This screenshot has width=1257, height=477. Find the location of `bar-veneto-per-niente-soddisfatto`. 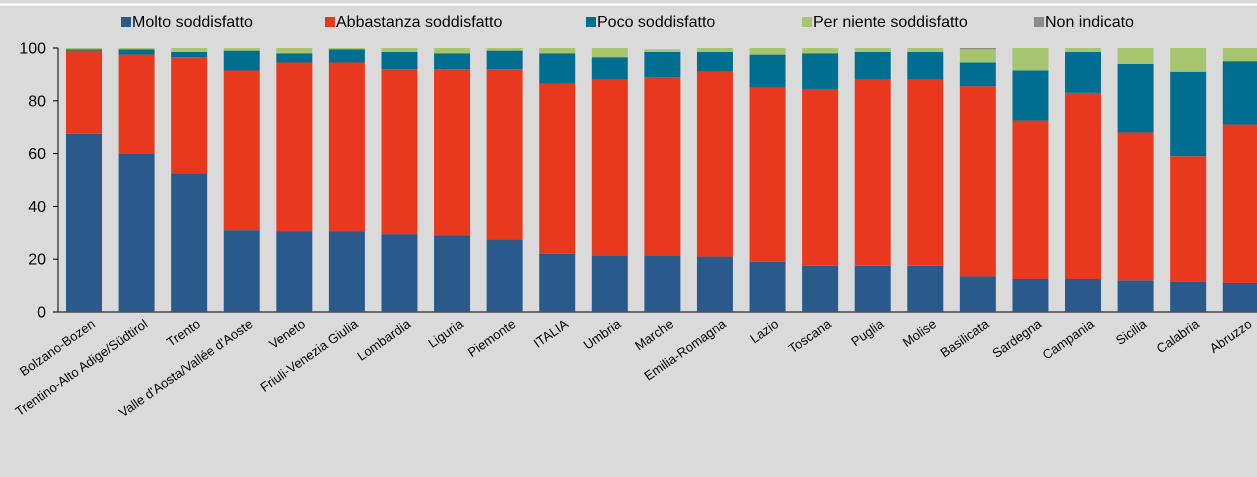

bar-veneto-per-niente-soddisfatto is located at coordinates (294, 51).